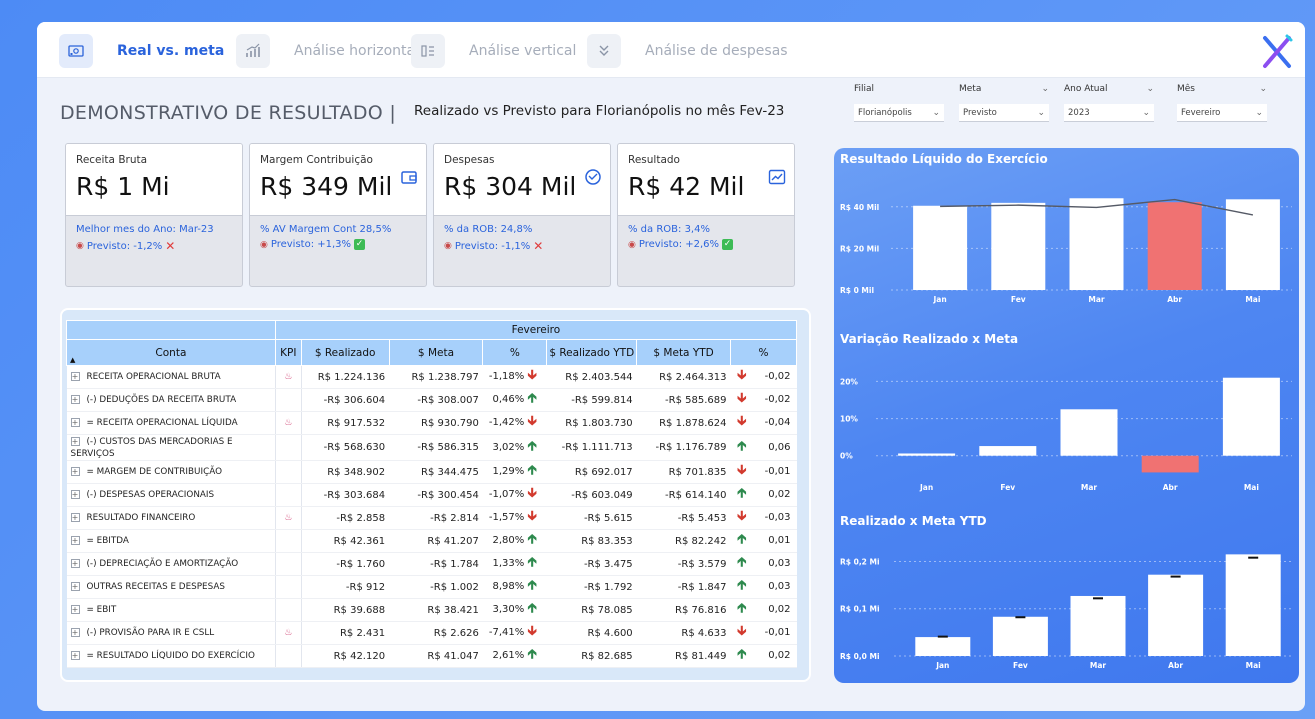  I want to click on cell-realizado-ytd: R$ 78.085, so click(591, 610).